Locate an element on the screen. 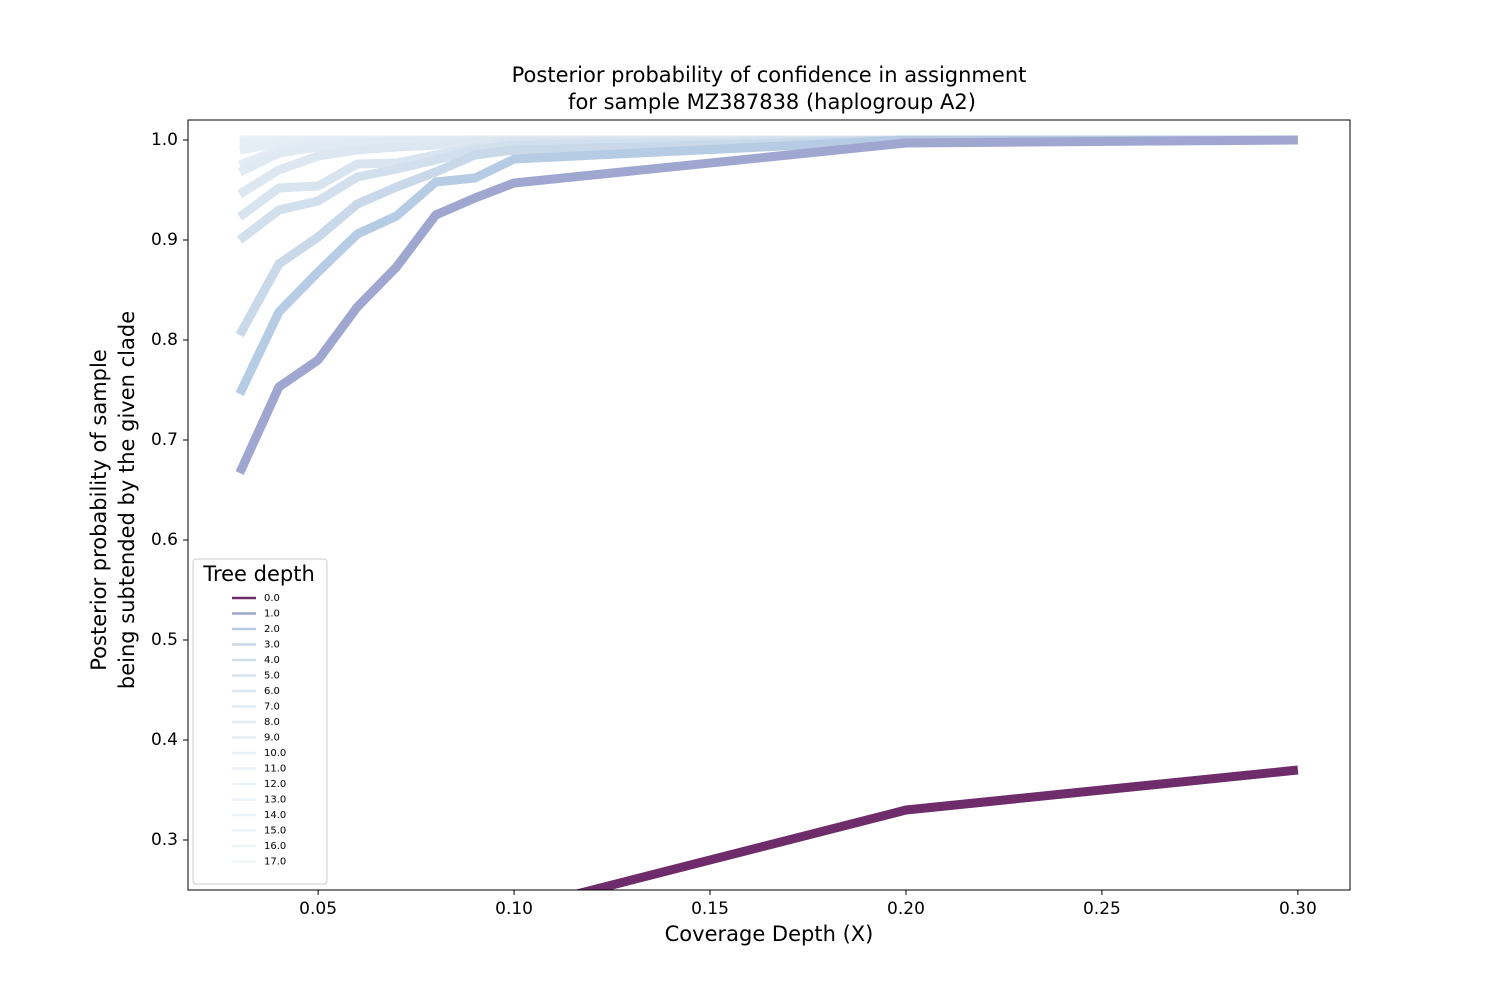 The image size is (1500, 1000). legend-label: 12.0 is located at coordinates (275, 784).